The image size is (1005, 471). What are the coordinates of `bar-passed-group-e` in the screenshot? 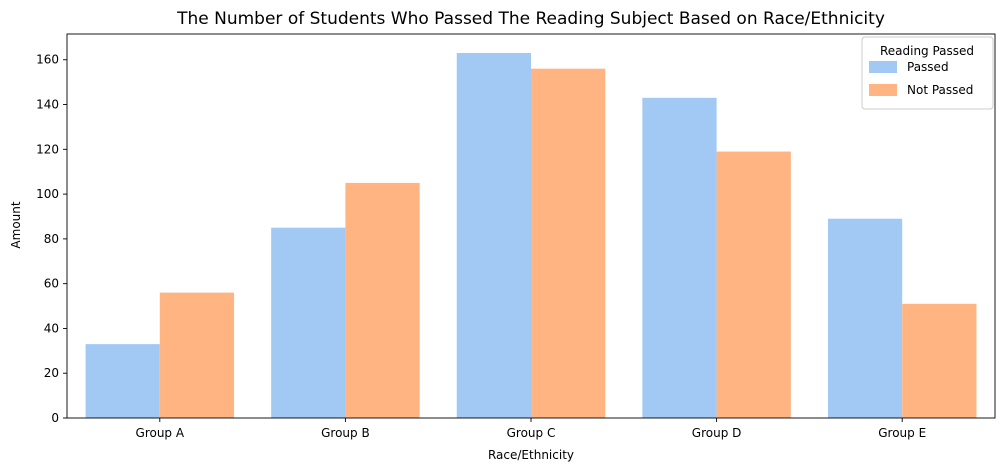 It's located at (865, 318).